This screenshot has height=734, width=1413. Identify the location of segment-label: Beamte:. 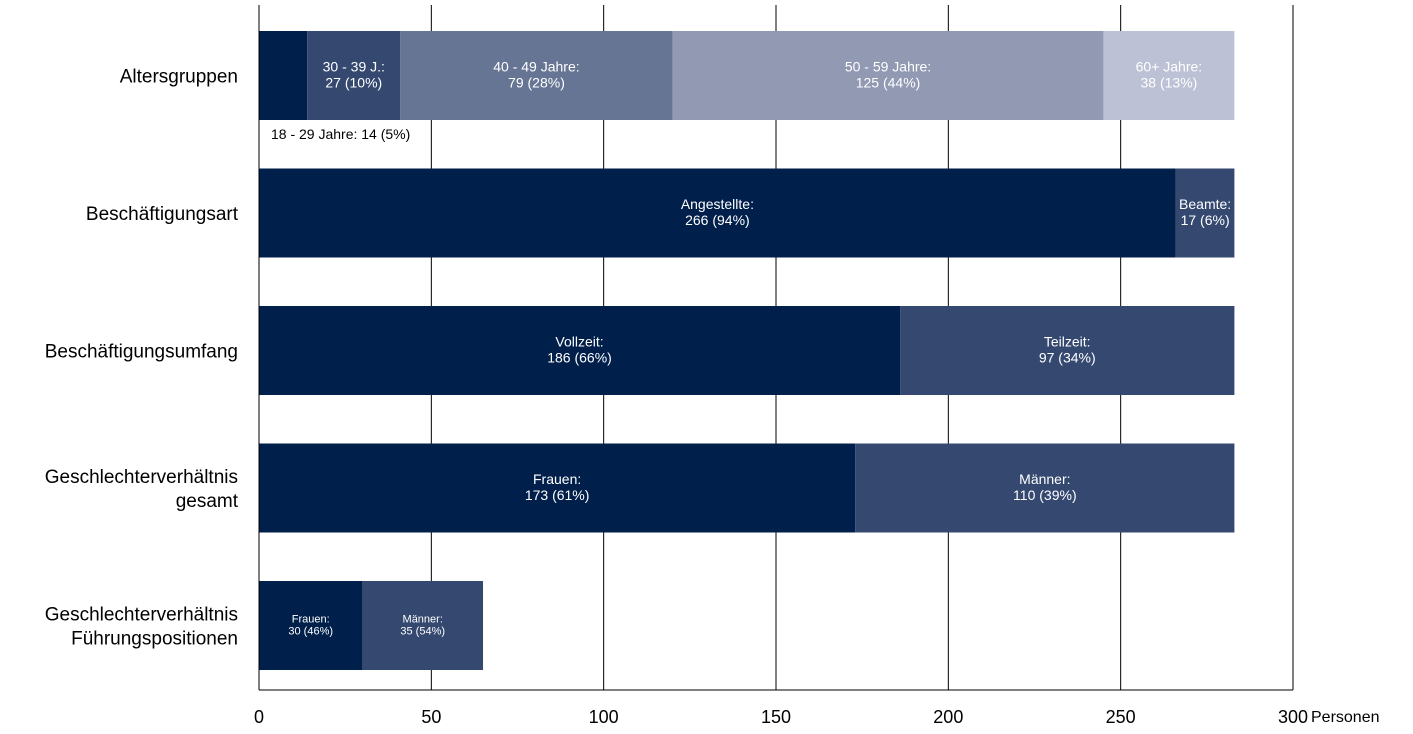
(1205, 204).